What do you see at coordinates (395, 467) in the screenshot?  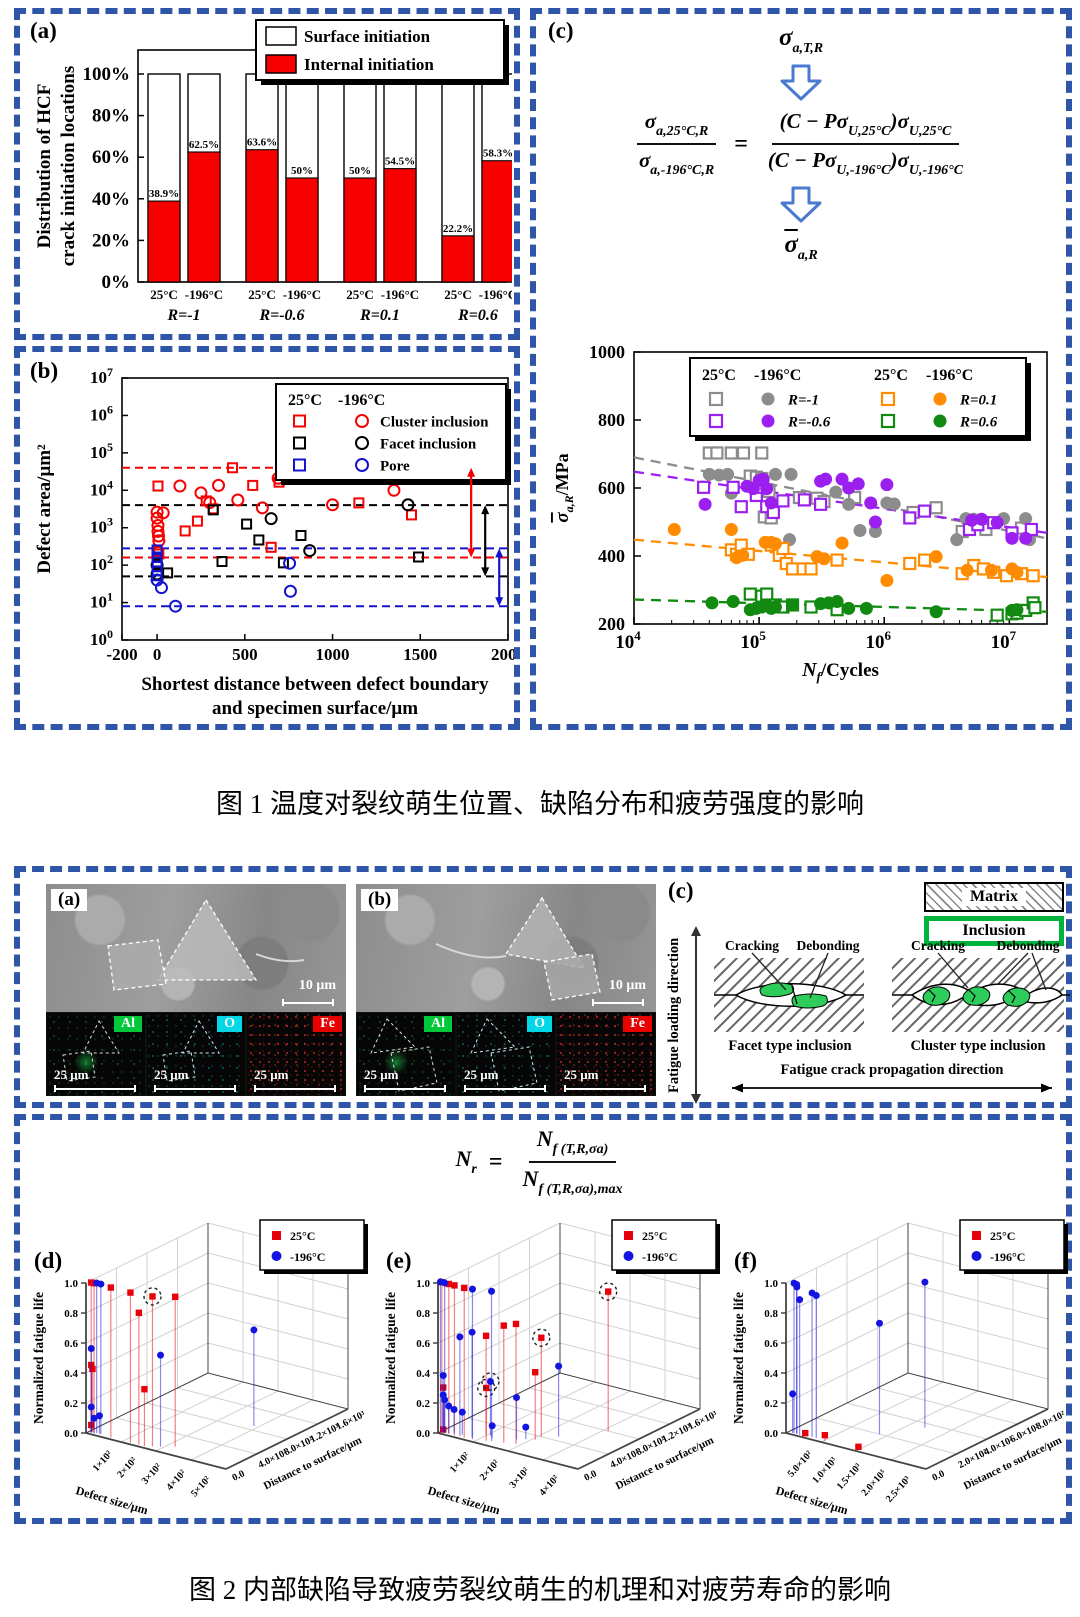 I see `svg-text: Pore` at bounding box center [395, 467].